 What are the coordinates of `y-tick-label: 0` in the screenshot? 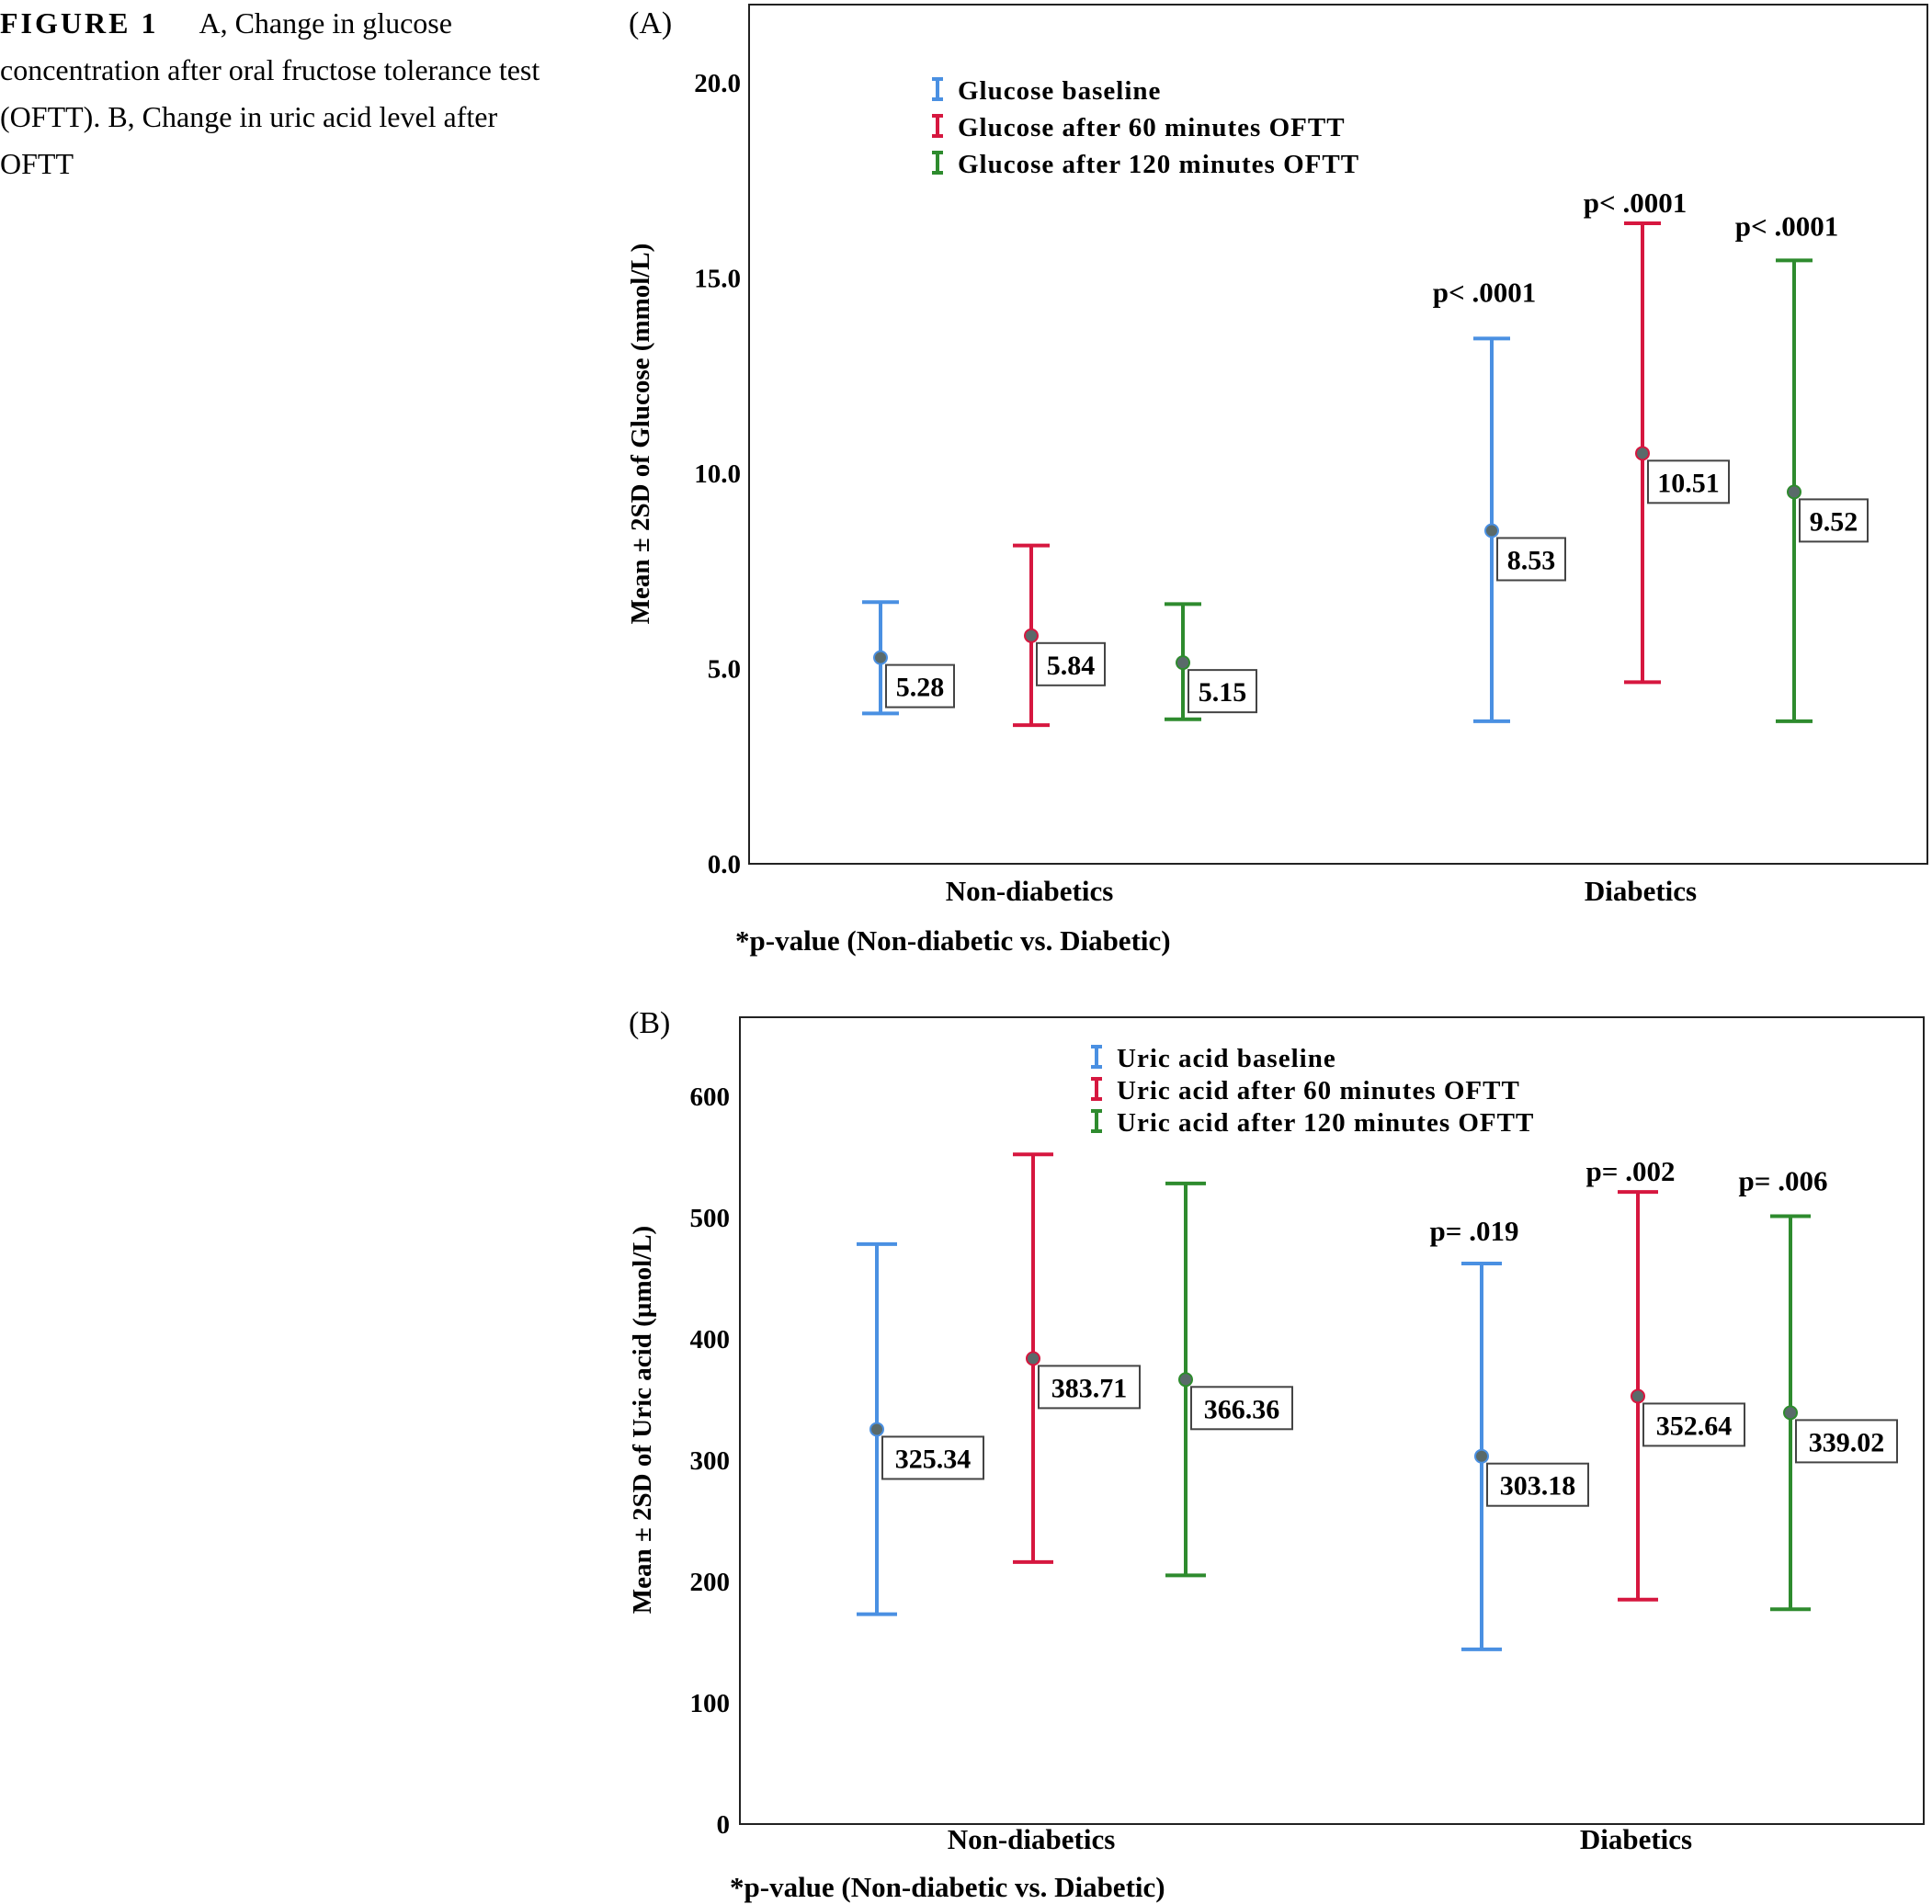 It's located at (724, 1825).